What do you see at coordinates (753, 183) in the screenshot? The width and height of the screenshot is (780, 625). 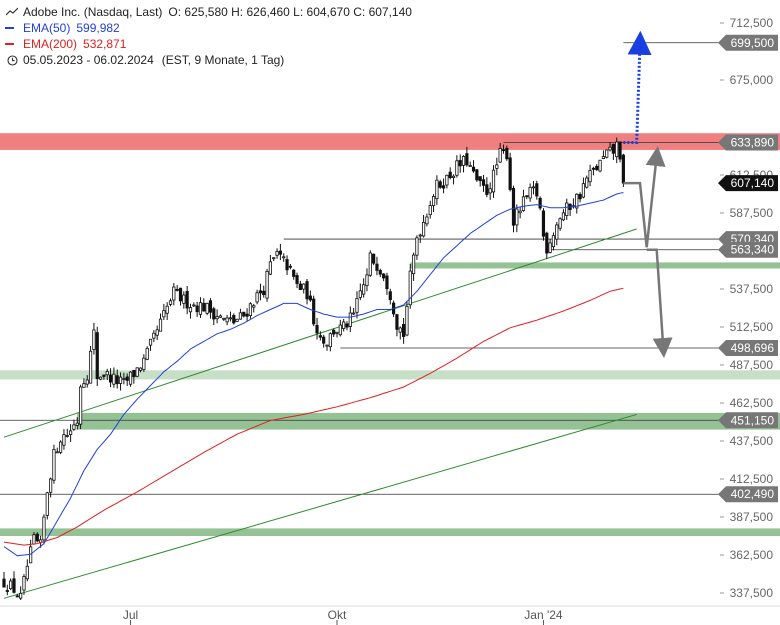 I see `price-label-text: 607,140` at bounding box center [753, 183].